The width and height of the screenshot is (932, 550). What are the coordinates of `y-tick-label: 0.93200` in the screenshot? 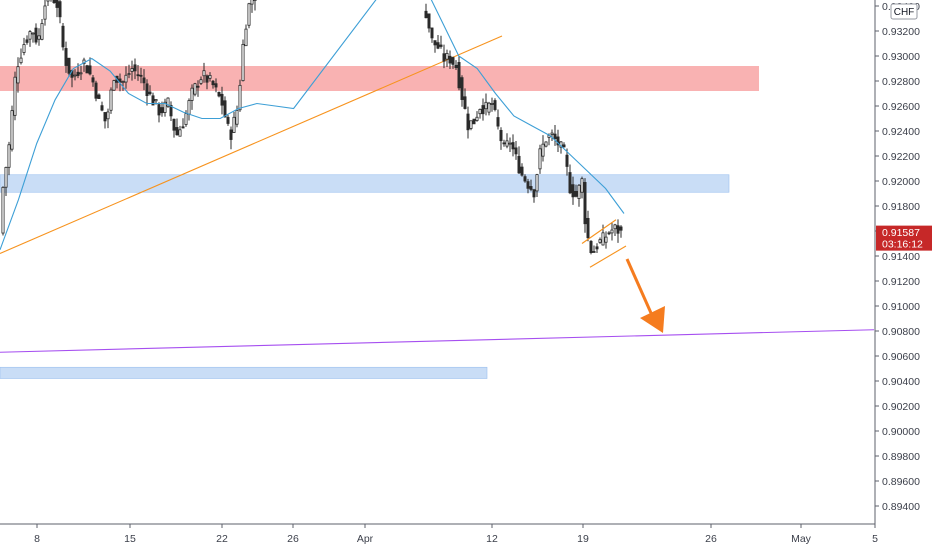 It's located at (901, 32).